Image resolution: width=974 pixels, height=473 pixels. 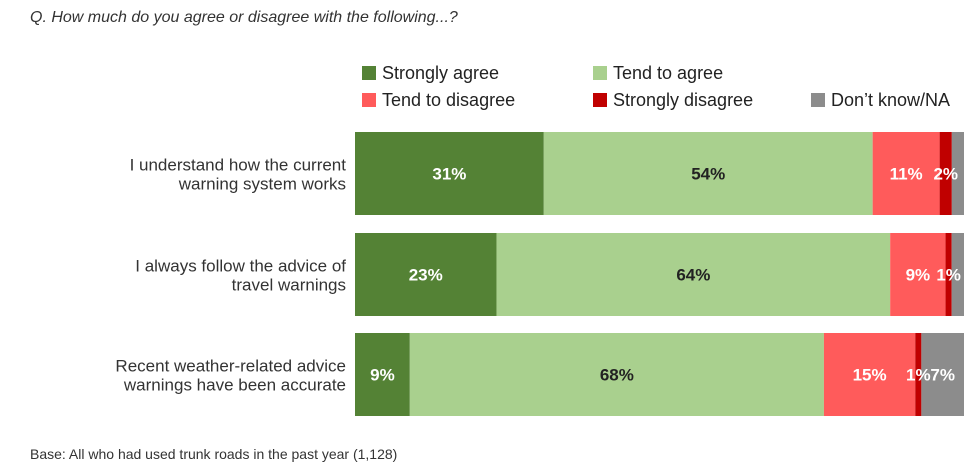 What do you see at coordinates (448, 100) in the screenshot?
I see `legend-label-2: Tend to disagree` at bounding box center [448, 100].